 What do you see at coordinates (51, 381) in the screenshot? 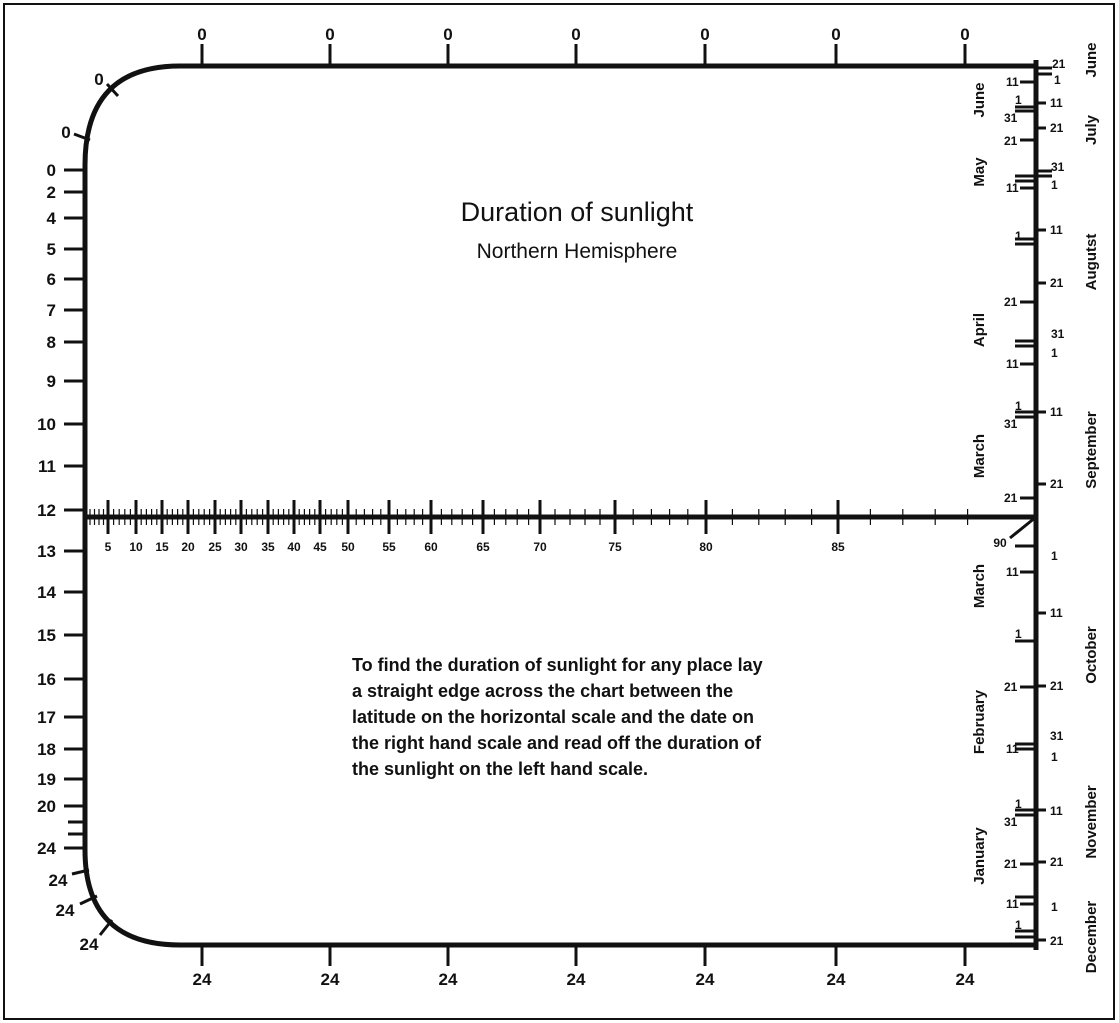
I see `duration-label: 9` at bounding box center [51, 381].